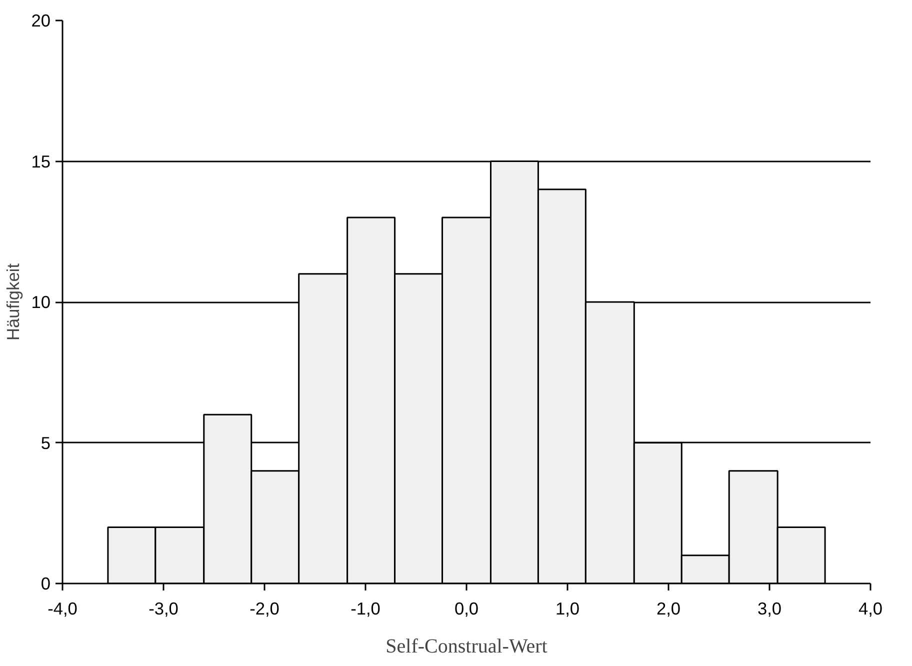 Image resolution: width=912 pixels, height=666 pixels. Describe the element at coordinates (769, 608) in the screenshot. I see `x-tick-label: 3,0` at that location.